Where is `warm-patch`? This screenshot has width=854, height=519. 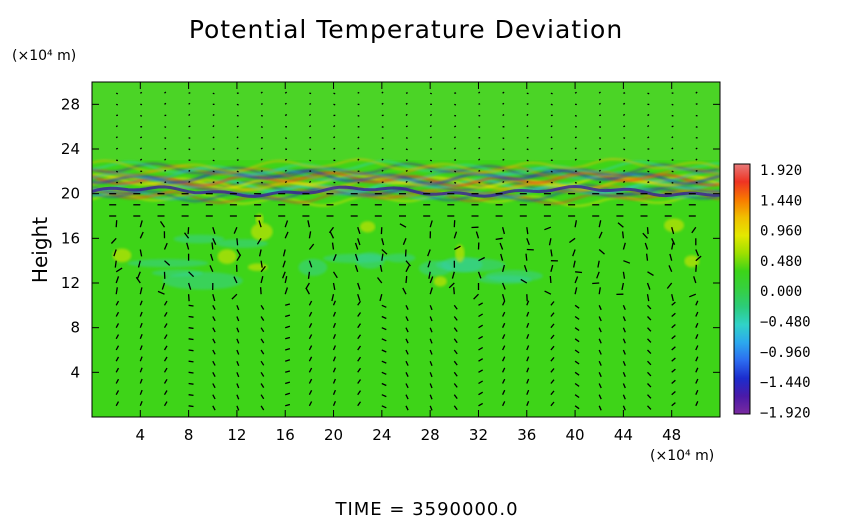 warm-patch is located at coordinates (440, 281).